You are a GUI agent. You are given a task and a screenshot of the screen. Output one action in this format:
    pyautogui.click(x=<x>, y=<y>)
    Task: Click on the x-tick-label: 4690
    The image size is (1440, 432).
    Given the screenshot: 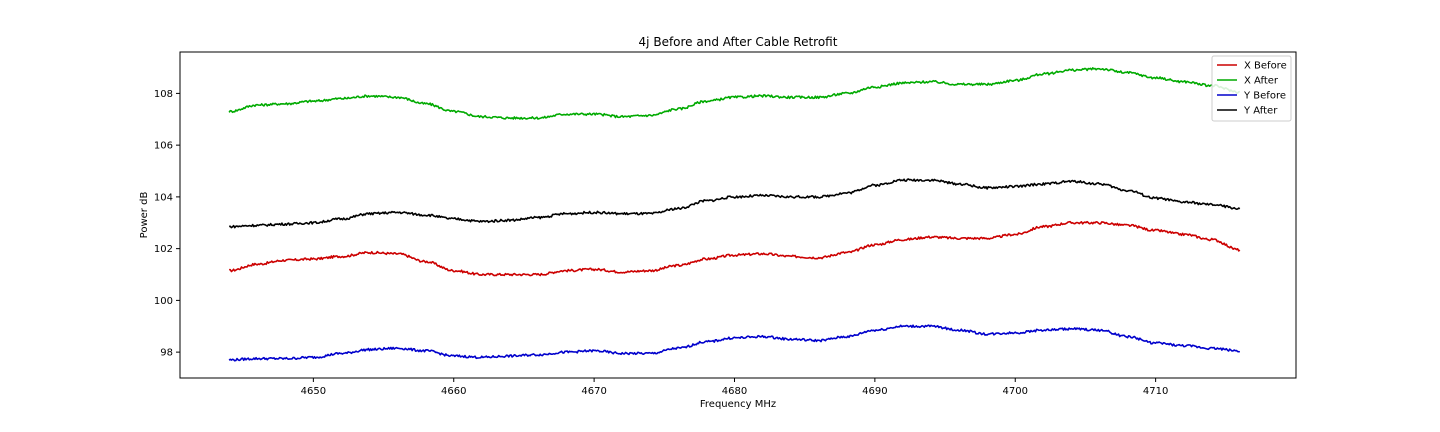 What is the action you would take?
    pyautogui.click(x=874, y=391)
    